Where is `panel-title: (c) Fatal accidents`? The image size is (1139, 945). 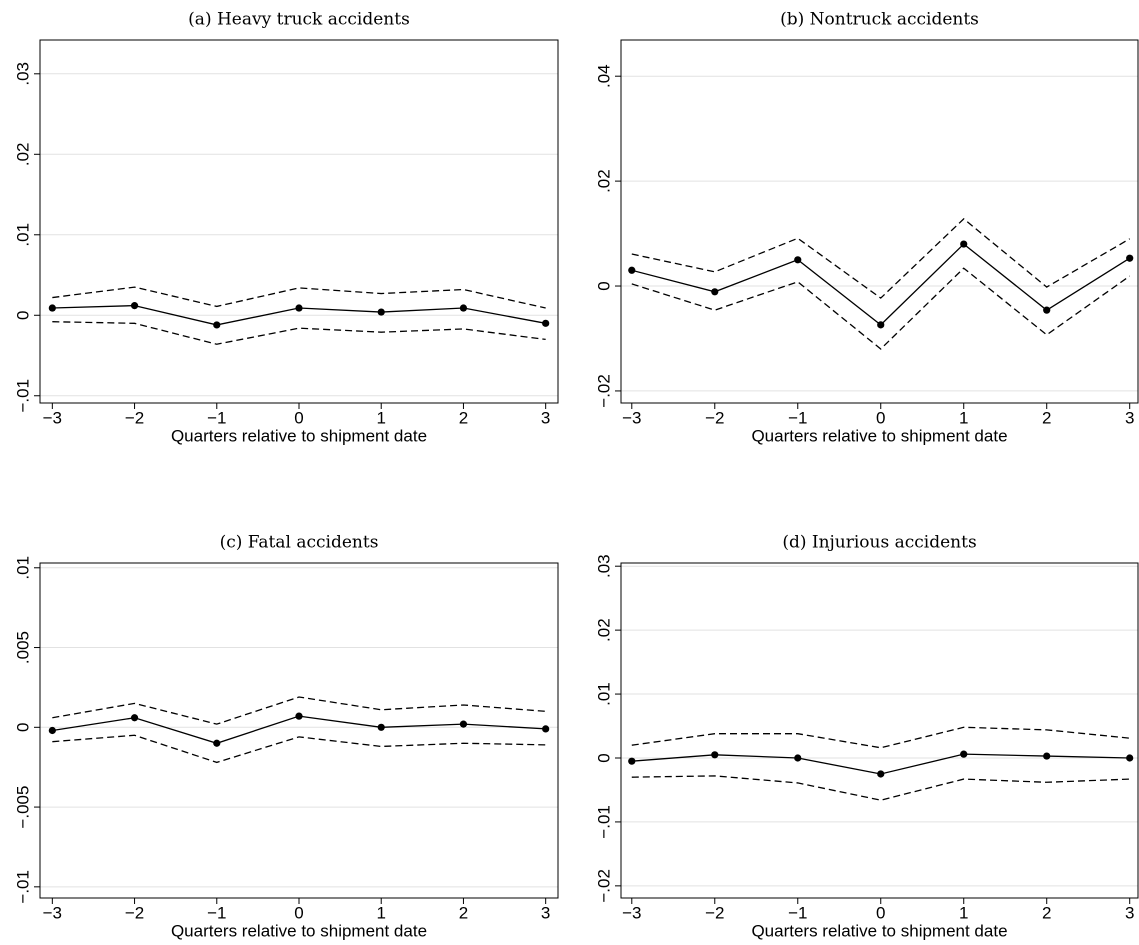
panel-title: (c) Fatal accidents is located at coordinates (299, 543).